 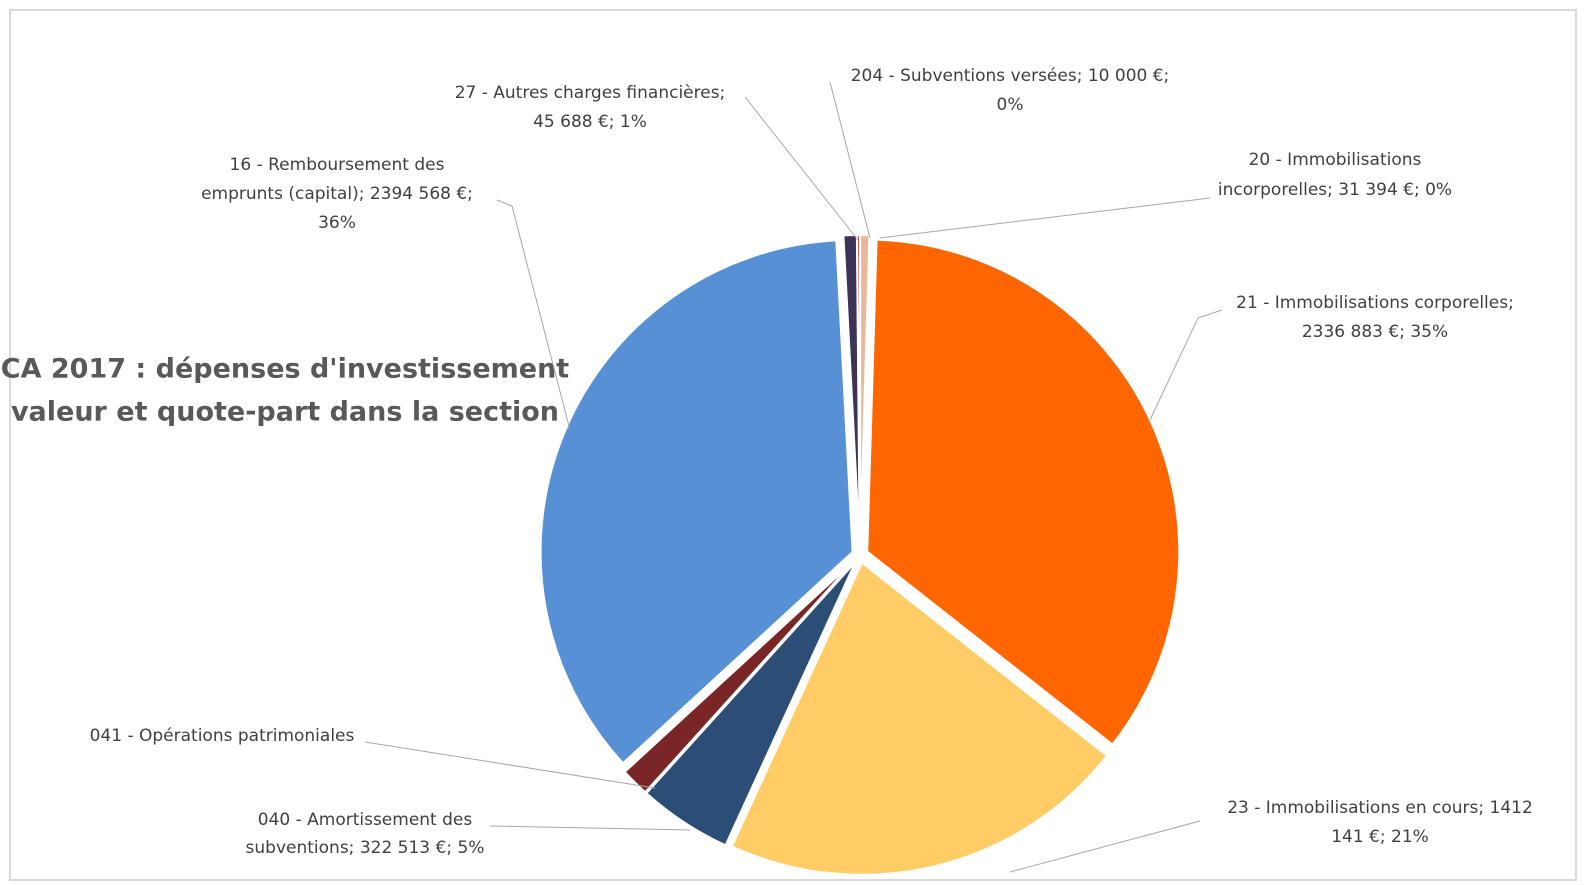 I want to click on data-label: 36%, so click(x=337, y=223).